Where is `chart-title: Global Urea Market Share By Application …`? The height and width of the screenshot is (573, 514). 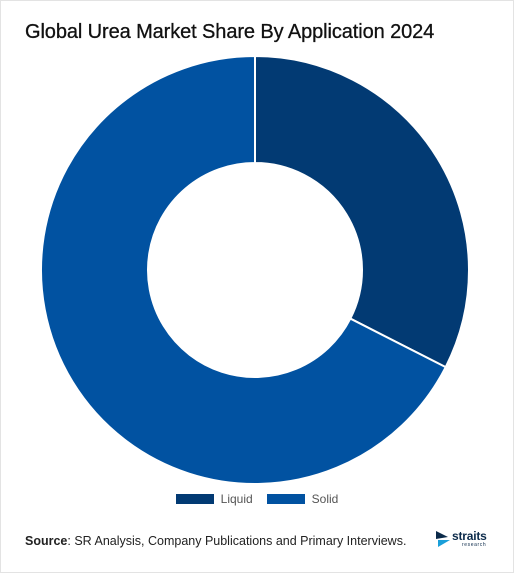
chart-title: Global Urea Market Share By Application … is located at coordinates (230, 32).